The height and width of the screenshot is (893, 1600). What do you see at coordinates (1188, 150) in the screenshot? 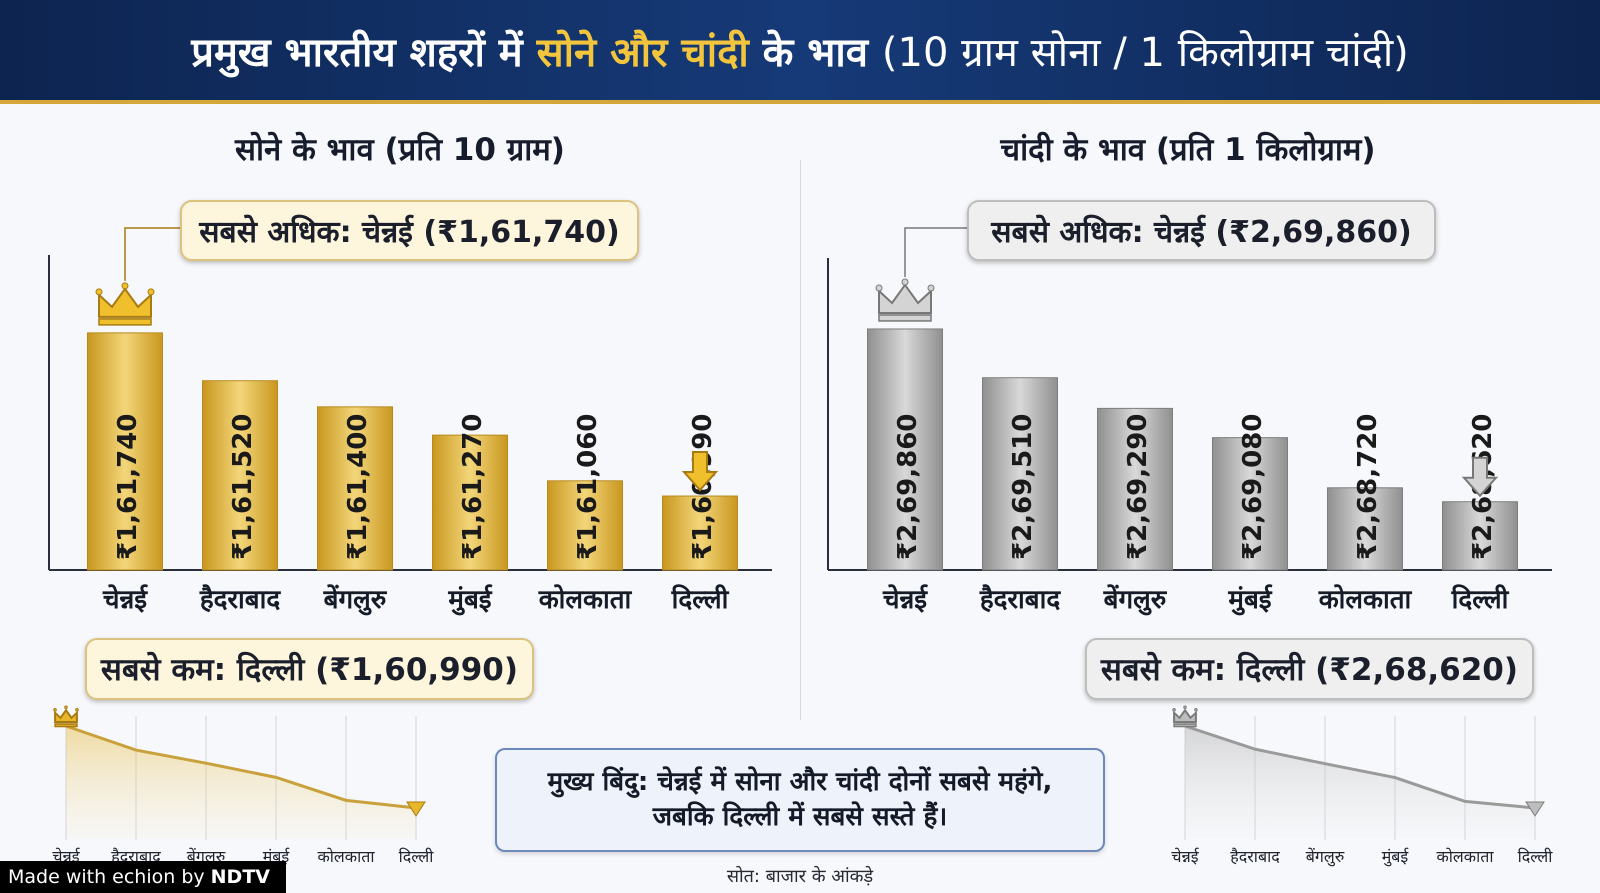
I see `silver-chart-title: चांदी के भाव (प्रति 1 किलोग्राम)` at bounding box center [1188, 150].